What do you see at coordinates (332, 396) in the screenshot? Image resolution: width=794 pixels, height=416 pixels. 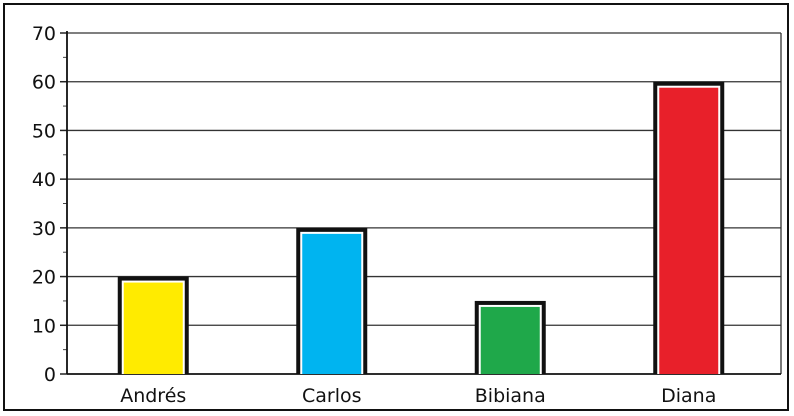 I see `category-label: Carlos` at bounding box center [332, 396].